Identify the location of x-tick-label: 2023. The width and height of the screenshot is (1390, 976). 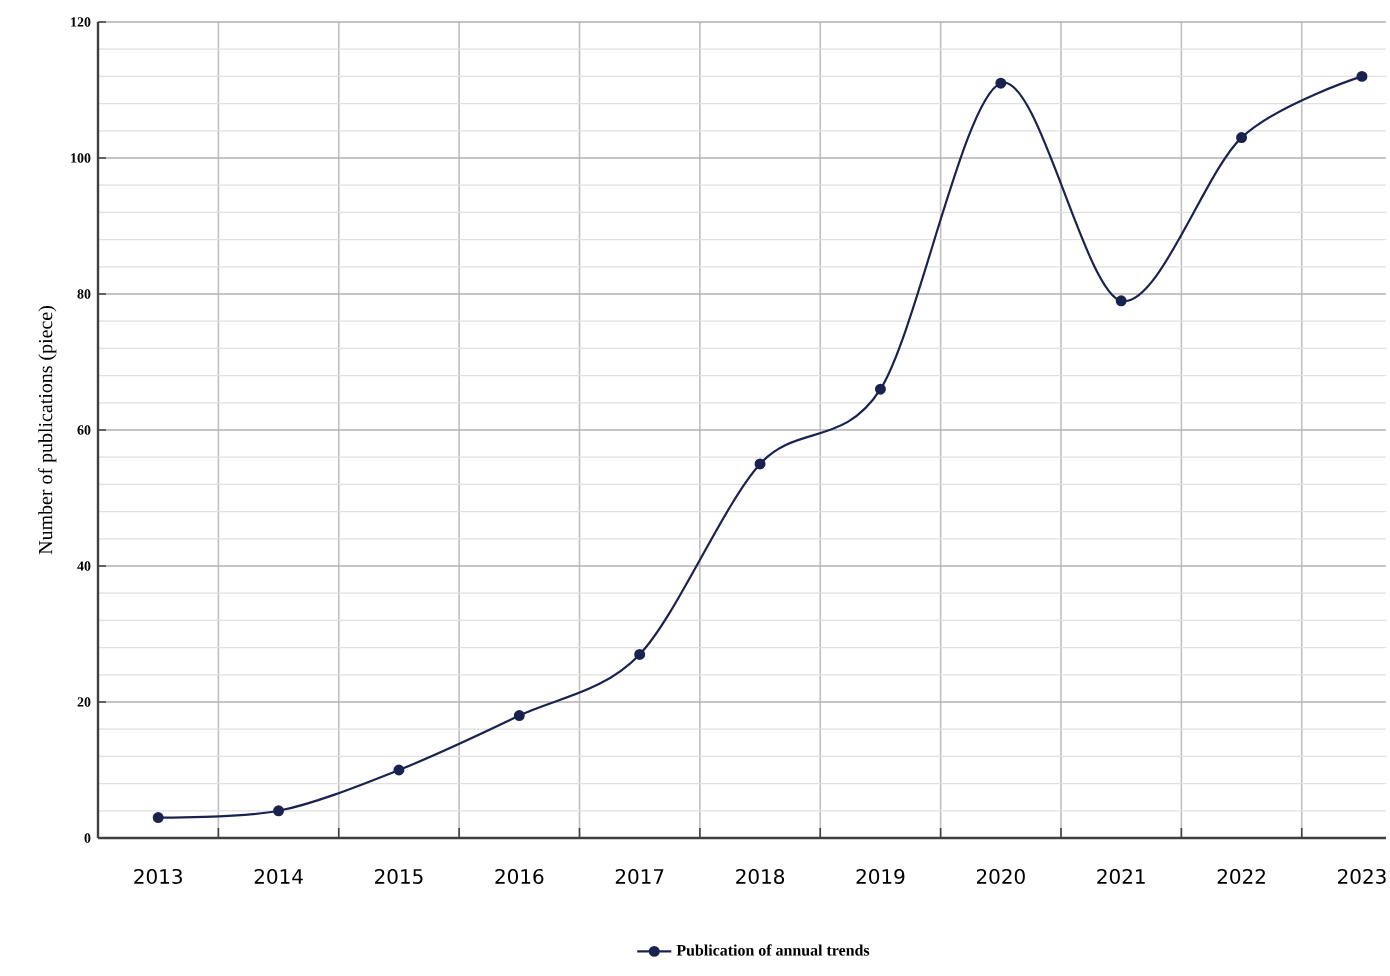
(1362, 876).